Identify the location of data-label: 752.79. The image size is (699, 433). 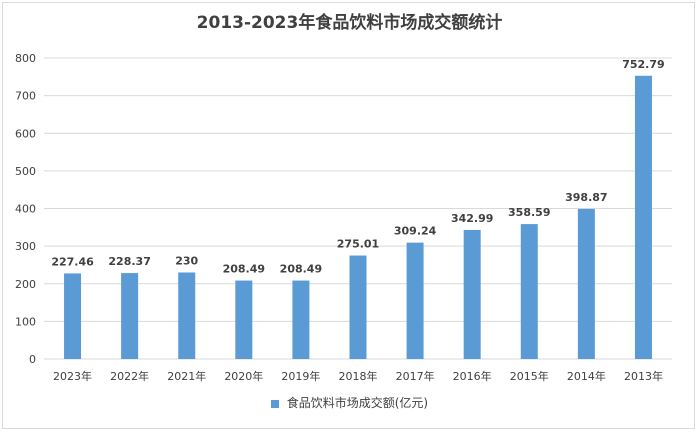
(643, 64).